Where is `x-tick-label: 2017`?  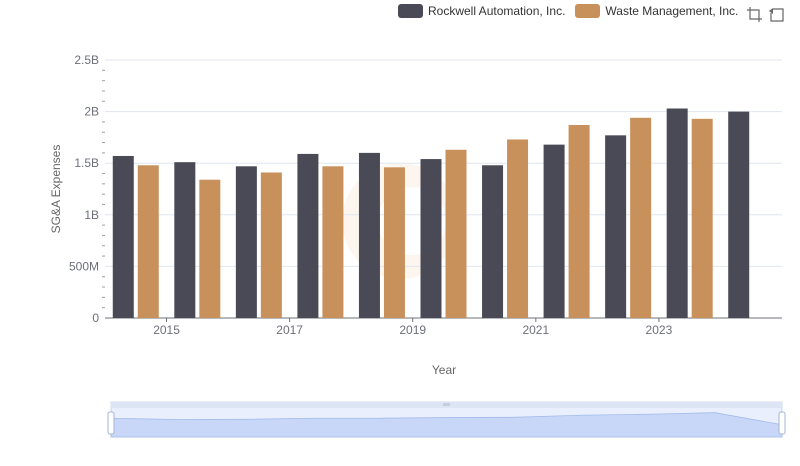
x-tick-label: 2017 is located at coordinates (289, 330).